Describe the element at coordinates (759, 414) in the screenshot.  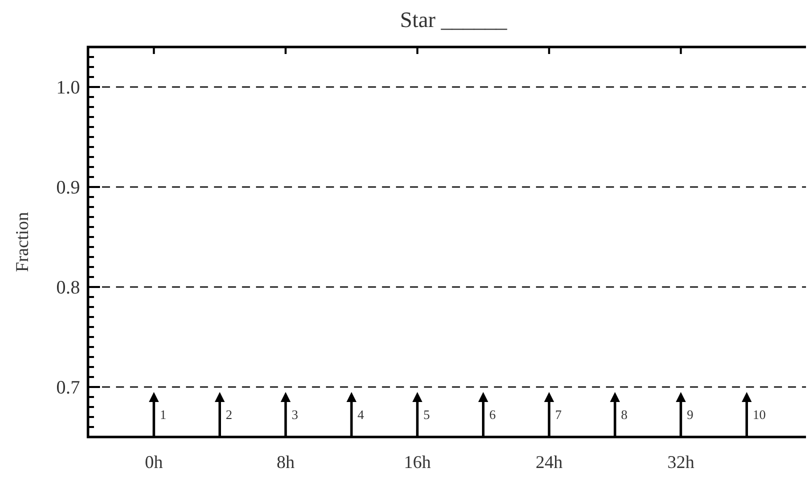
I see `annotation: 10` at that location.